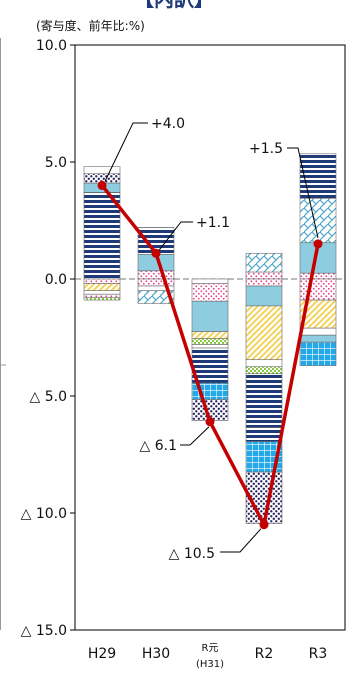 The height and width of the screenshot is (673, 349). I want to click on y-tick-label: △ 15.0, so click(44, 631).